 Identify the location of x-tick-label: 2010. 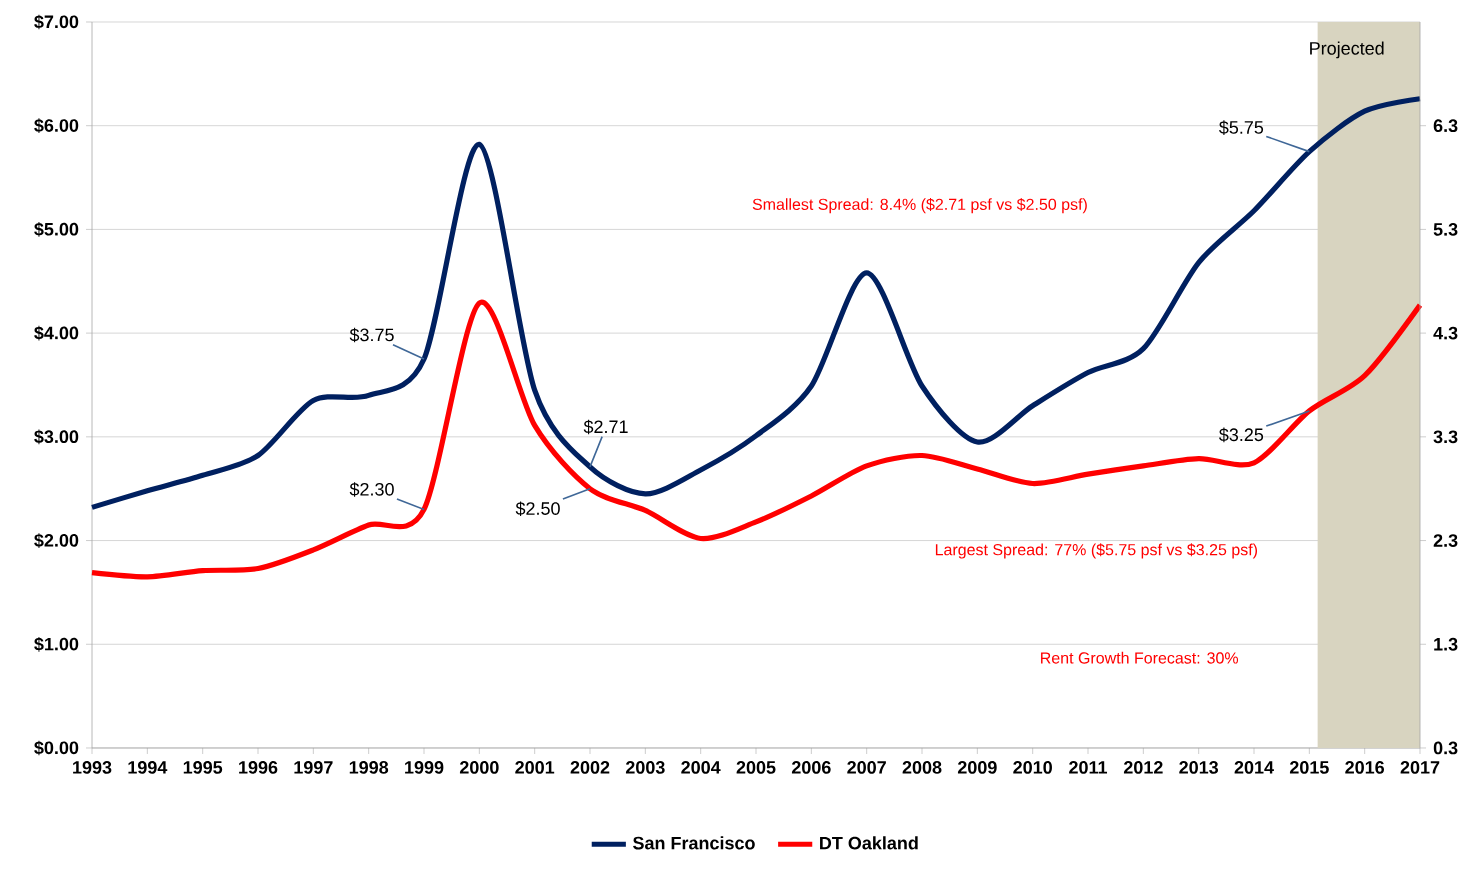
(1032, 767).